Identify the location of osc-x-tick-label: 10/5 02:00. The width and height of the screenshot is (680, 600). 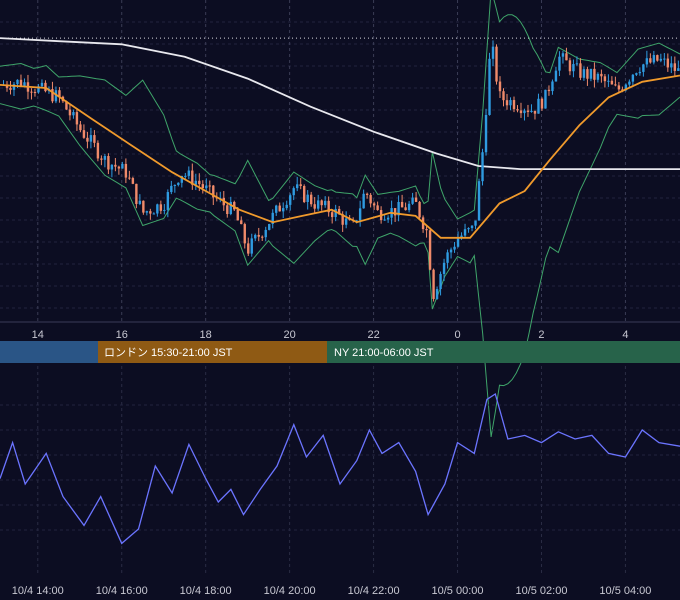
(541, 591).